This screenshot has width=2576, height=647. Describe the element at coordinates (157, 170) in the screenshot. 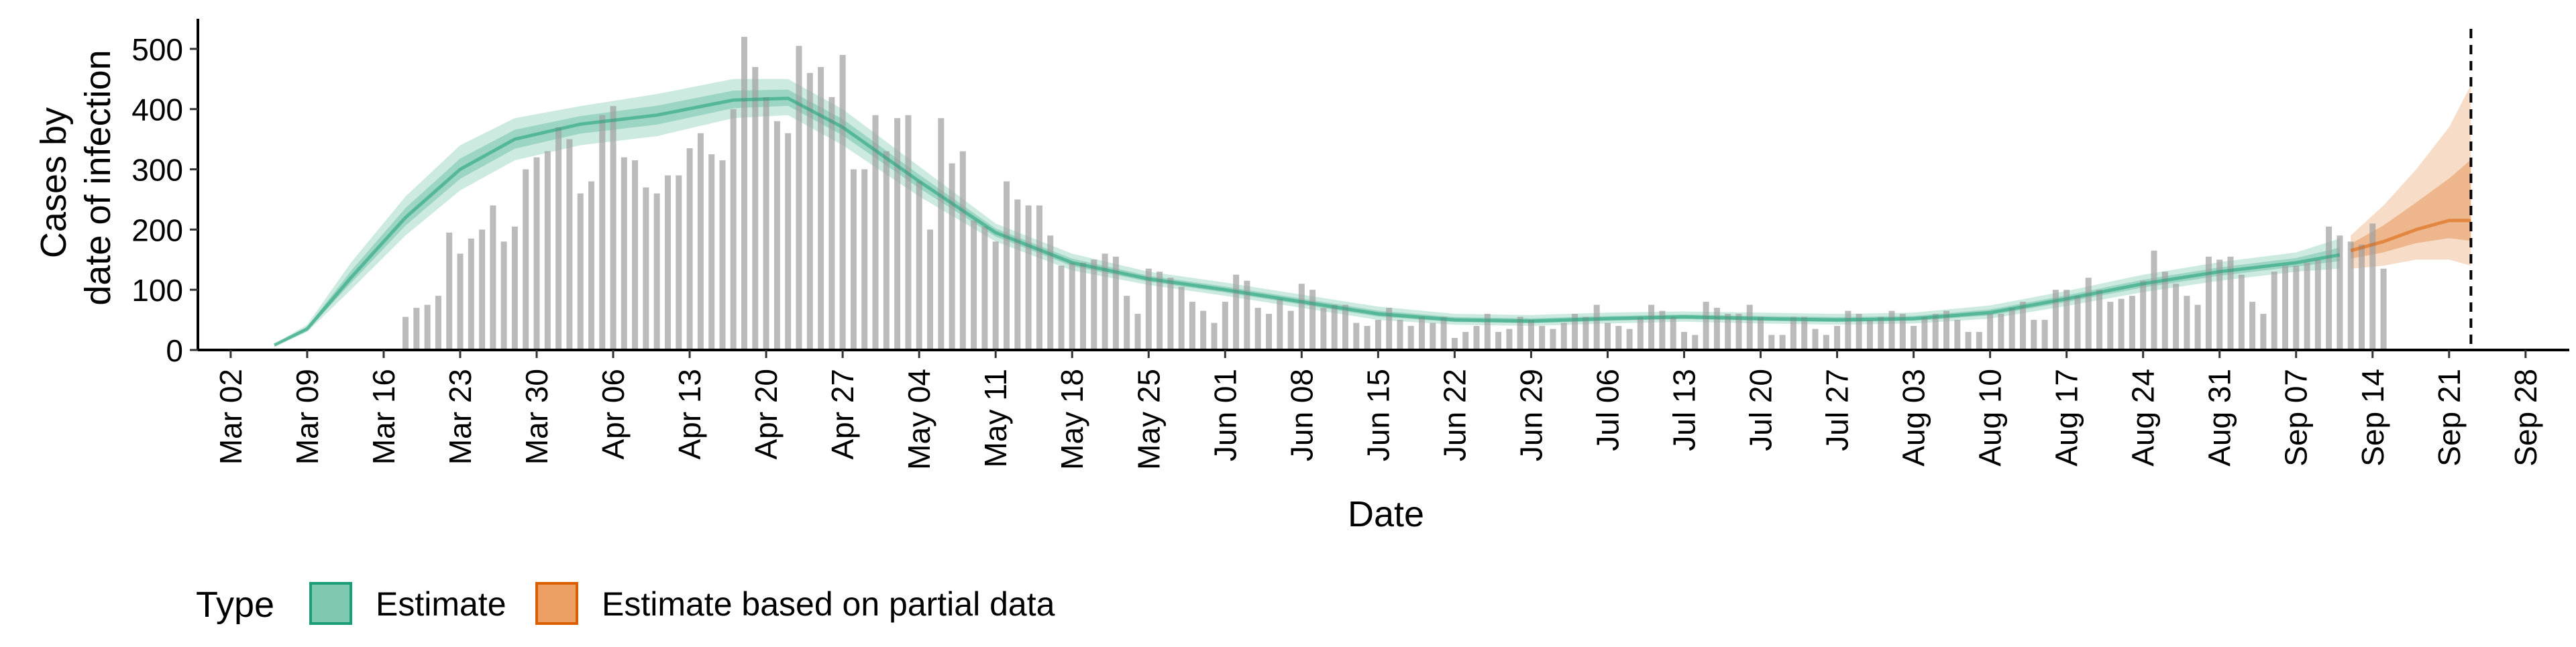

I see `y-tick-label: 300` at that location.